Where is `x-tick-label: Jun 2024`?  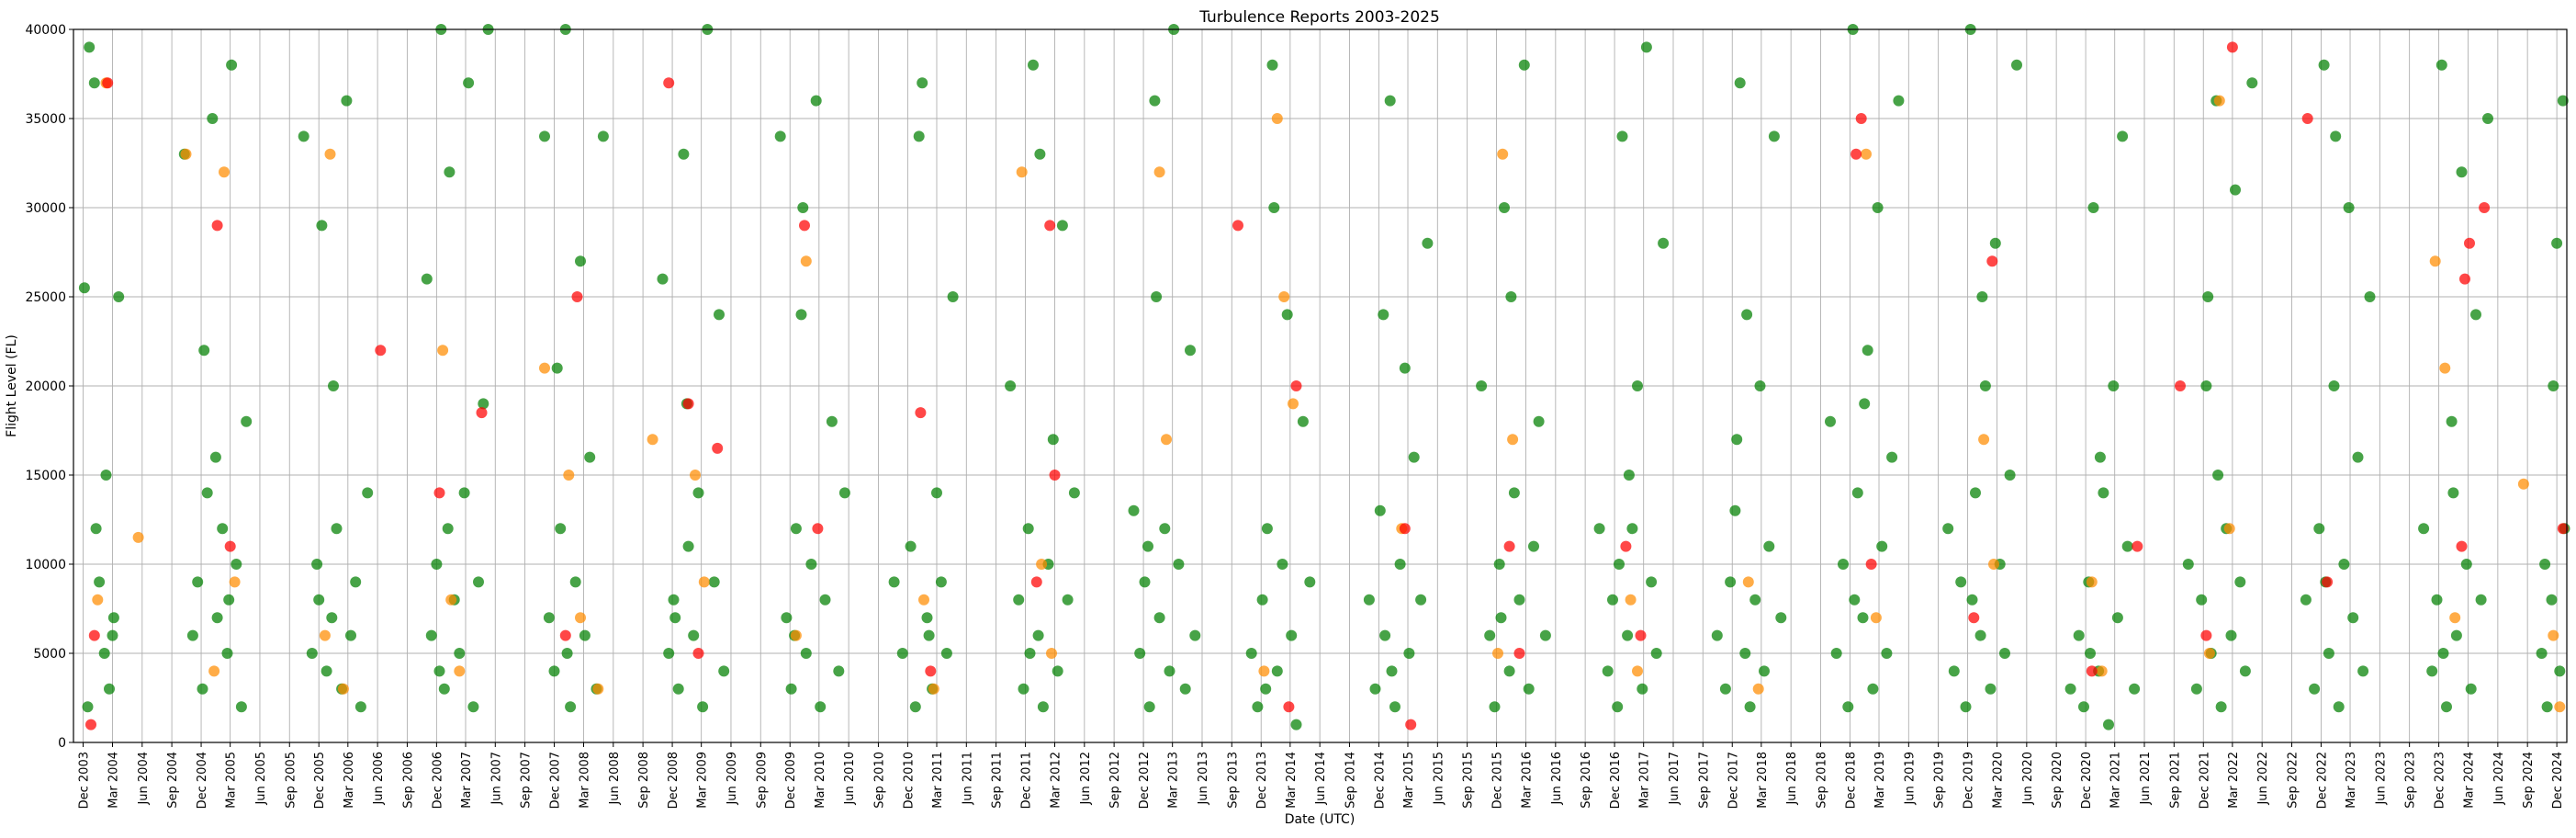 x-tick-label: Jun 2024 is located at coordinates (2499, 779).